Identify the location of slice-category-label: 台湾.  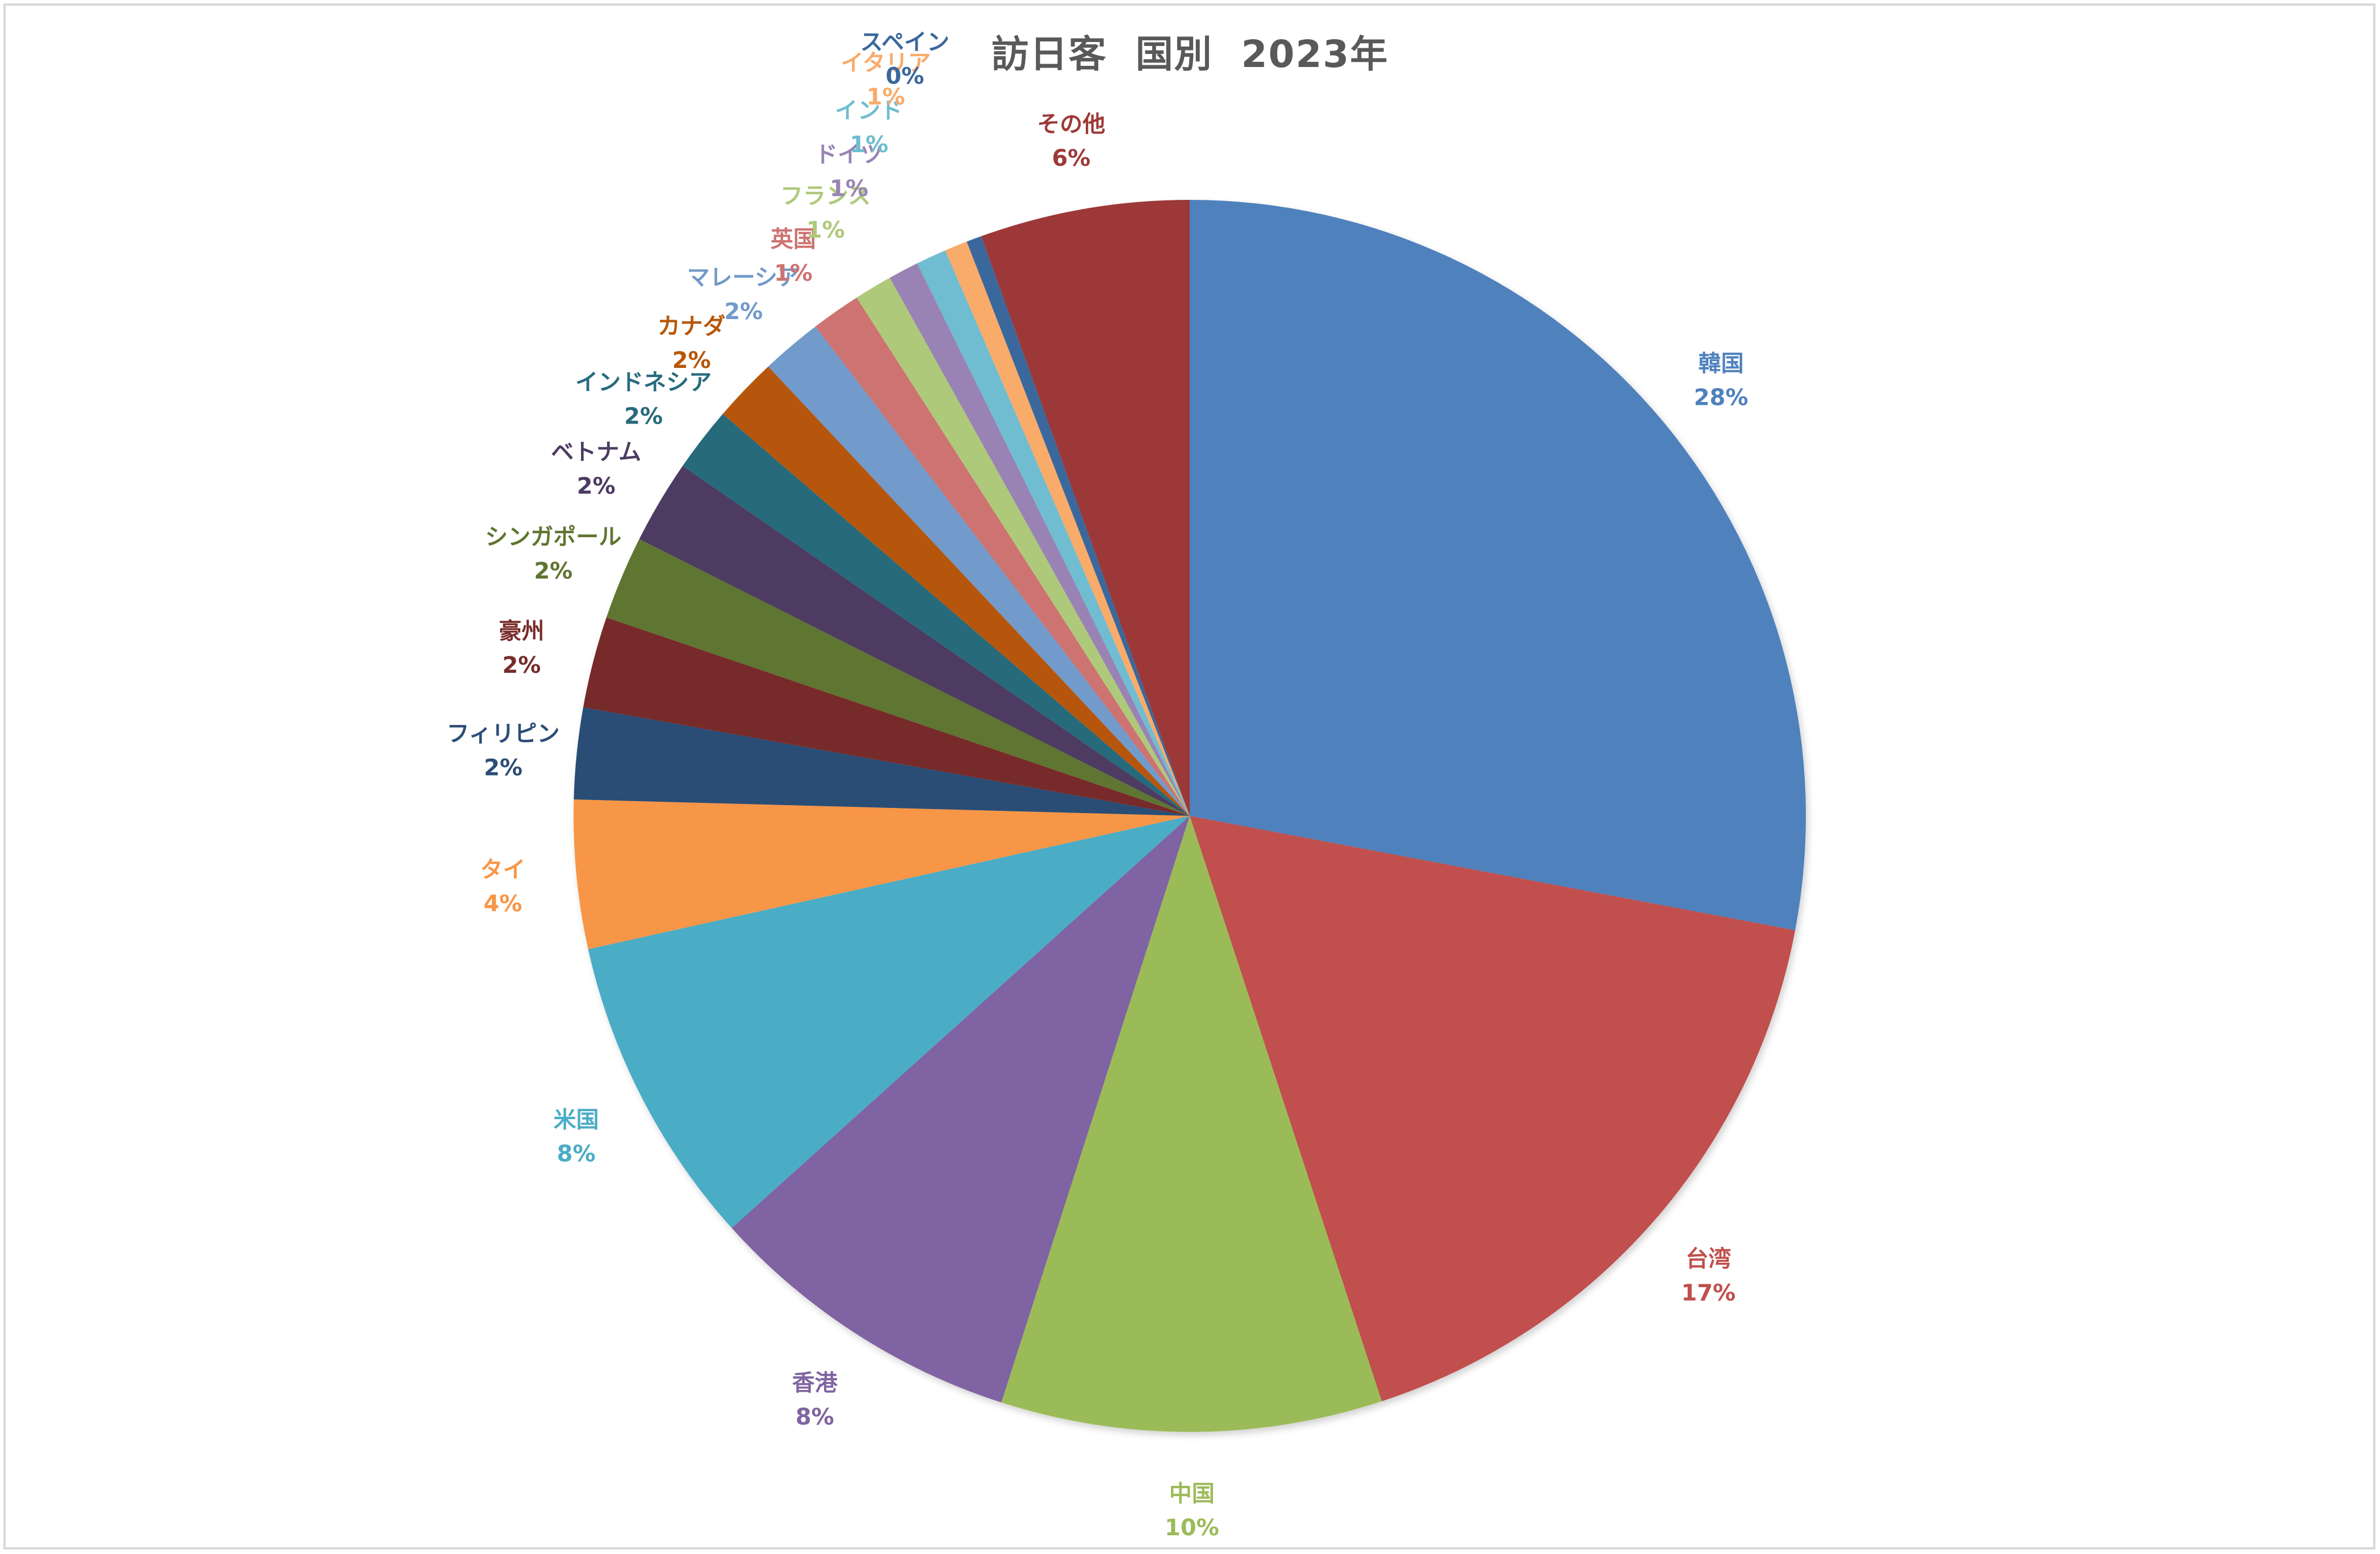
(1708, 1259).